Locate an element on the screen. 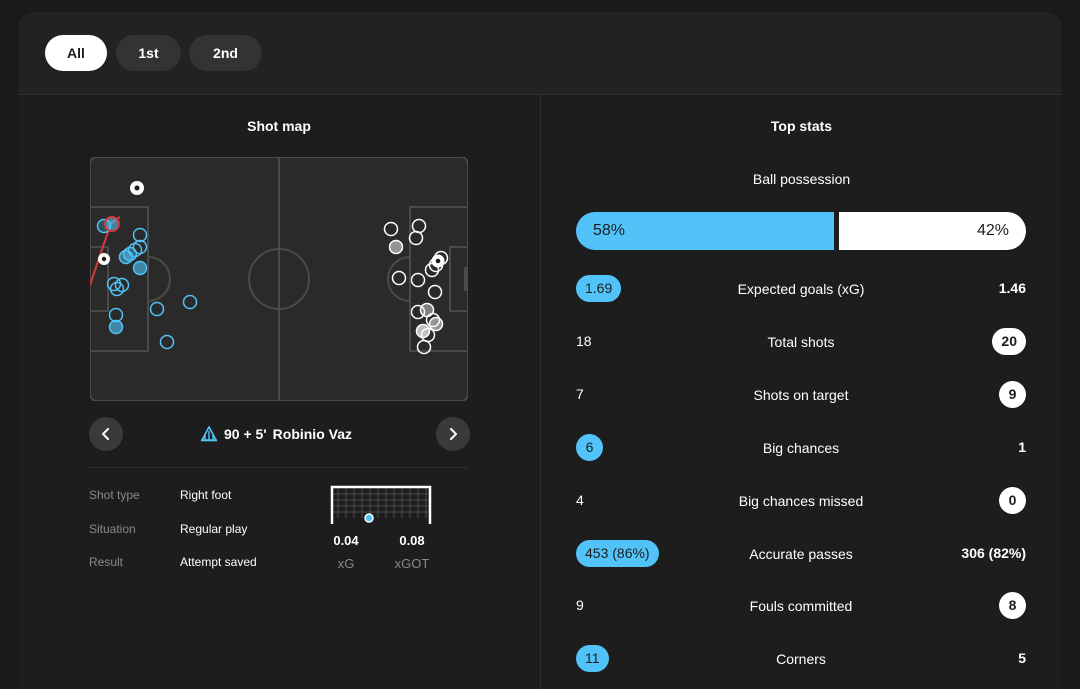  stat-label: Big chances missed is located at coordinates (801, 501).